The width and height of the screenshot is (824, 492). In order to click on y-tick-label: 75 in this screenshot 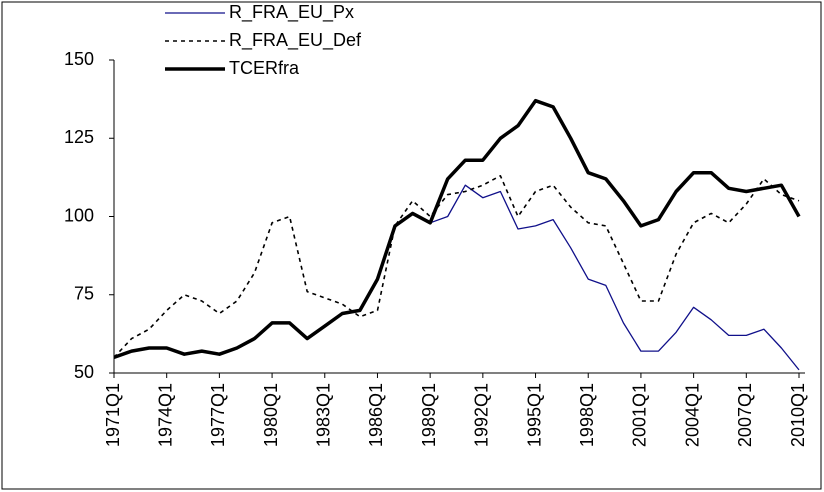, I will do `click(84, 294)`.